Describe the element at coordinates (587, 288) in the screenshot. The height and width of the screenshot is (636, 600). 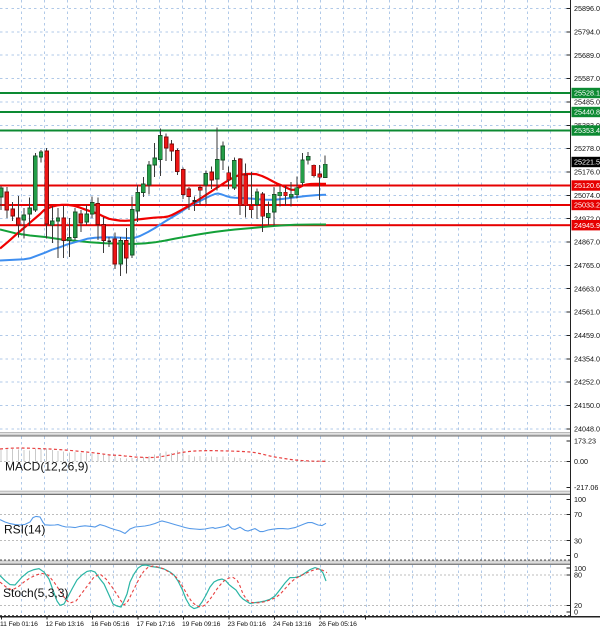
I see `svg-text: 24663.0` at that location.